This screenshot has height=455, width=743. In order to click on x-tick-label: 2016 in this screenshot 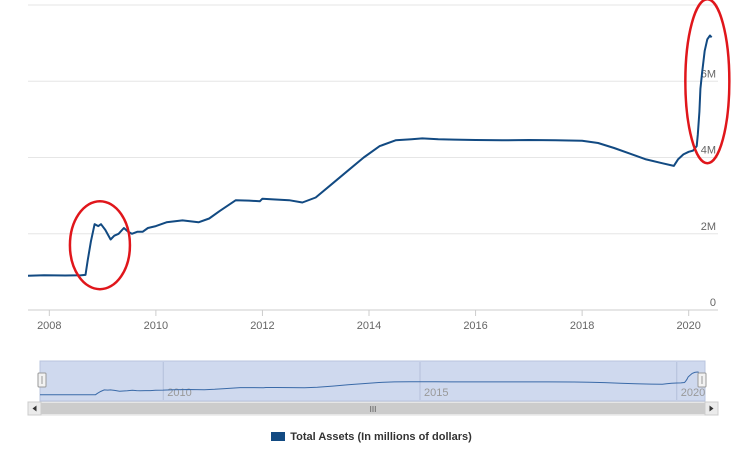, I will do `click(475, 326)`.